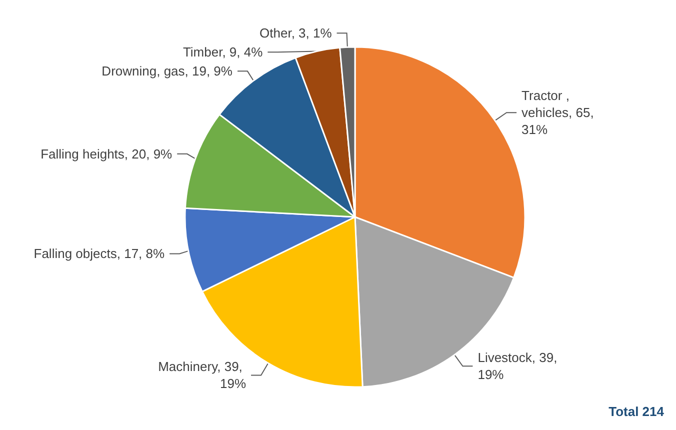 The image size is (676, 430). I want to click on slice-label: Other, 3, 1%, so click(296, 33).